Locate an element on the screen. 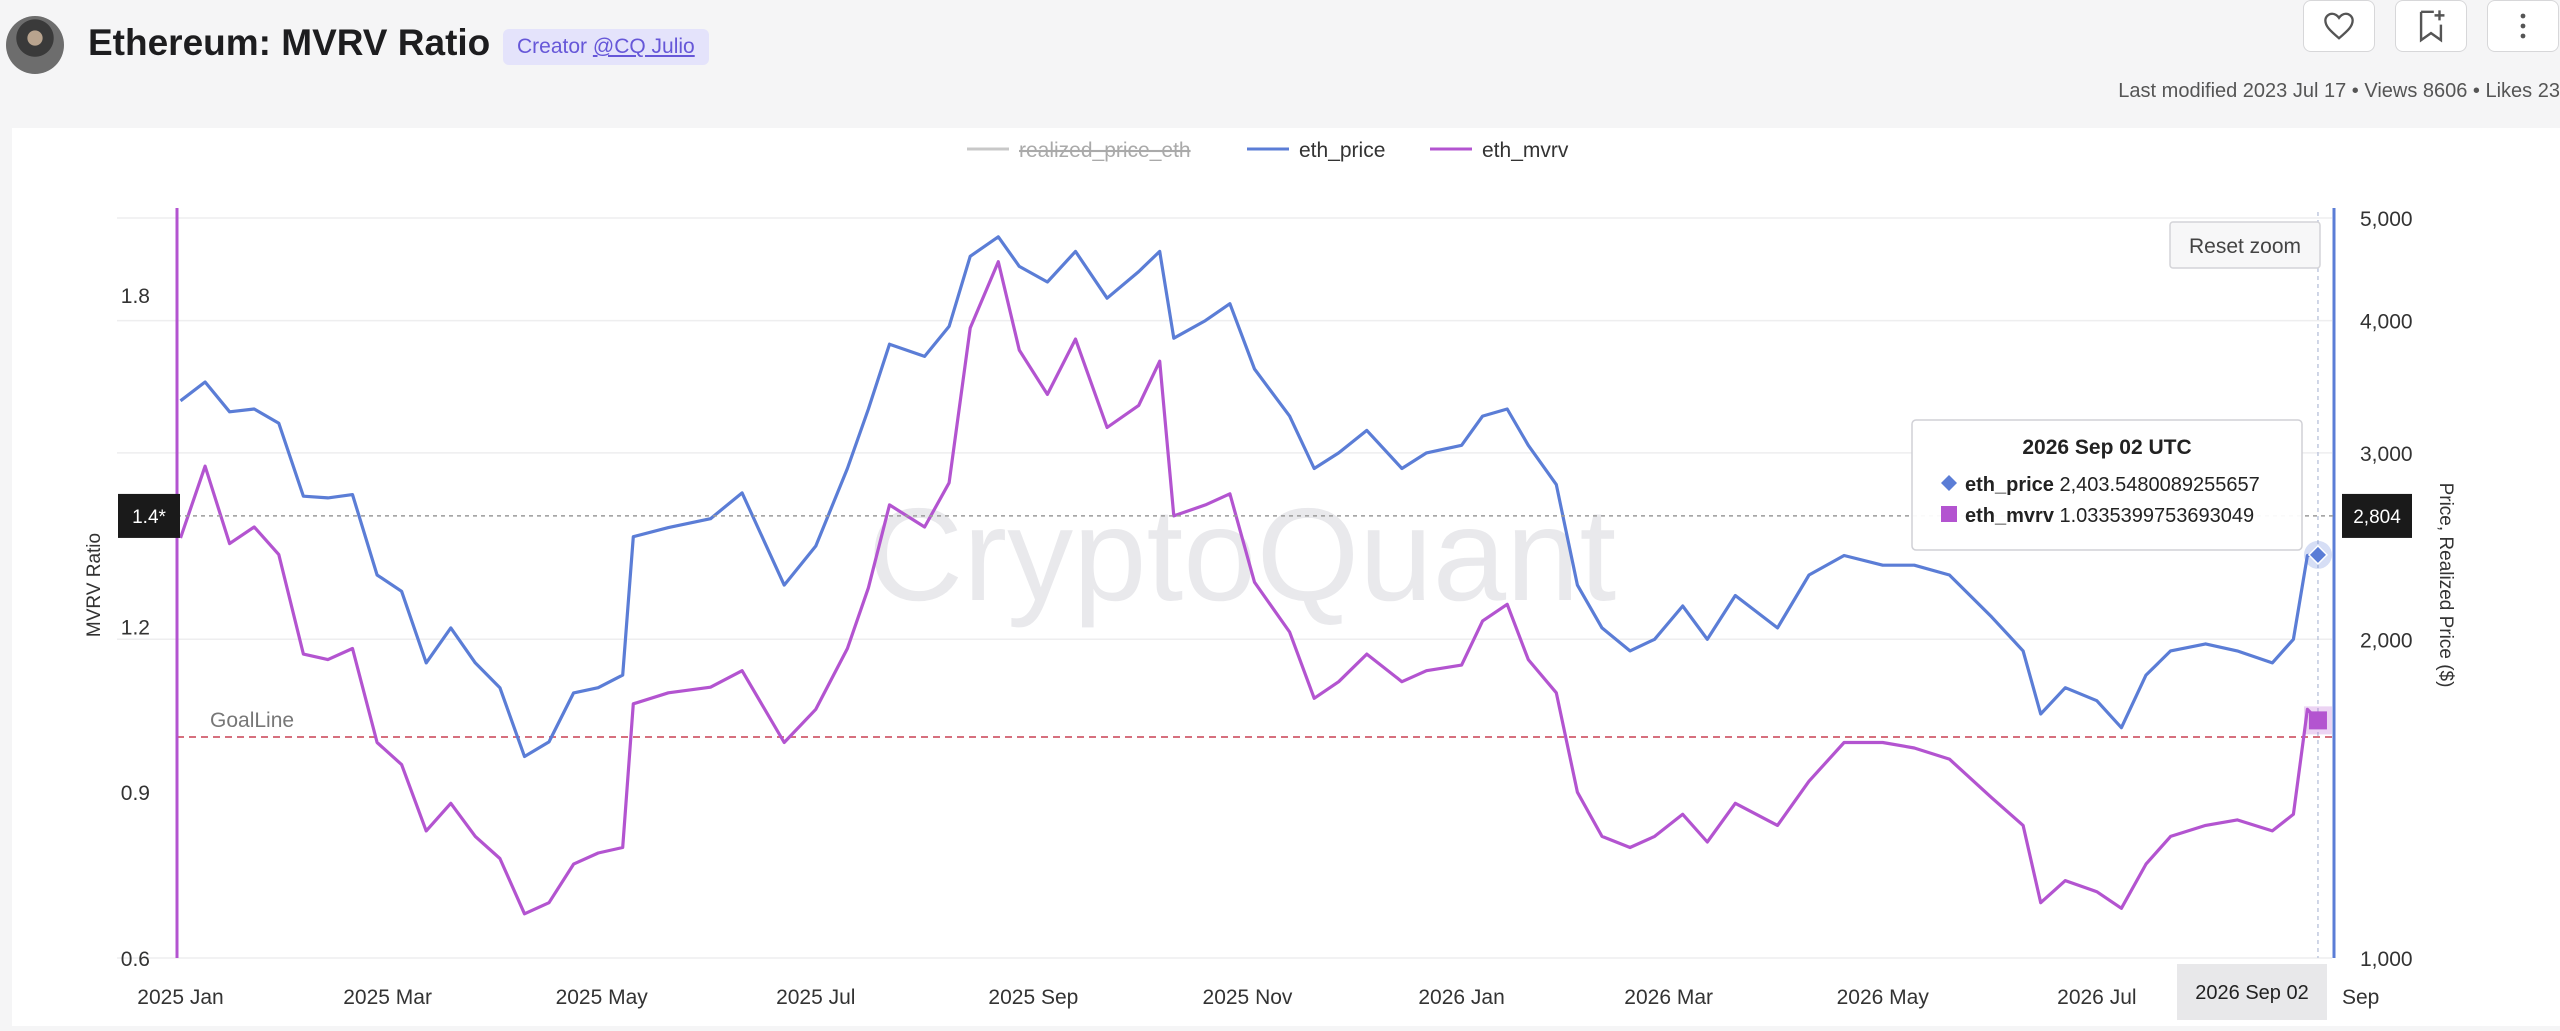 Image resolution: width=2560 pixels, height=1031 pixels. tooltip-marker-eth_price is located at coordinates (1949, 483).